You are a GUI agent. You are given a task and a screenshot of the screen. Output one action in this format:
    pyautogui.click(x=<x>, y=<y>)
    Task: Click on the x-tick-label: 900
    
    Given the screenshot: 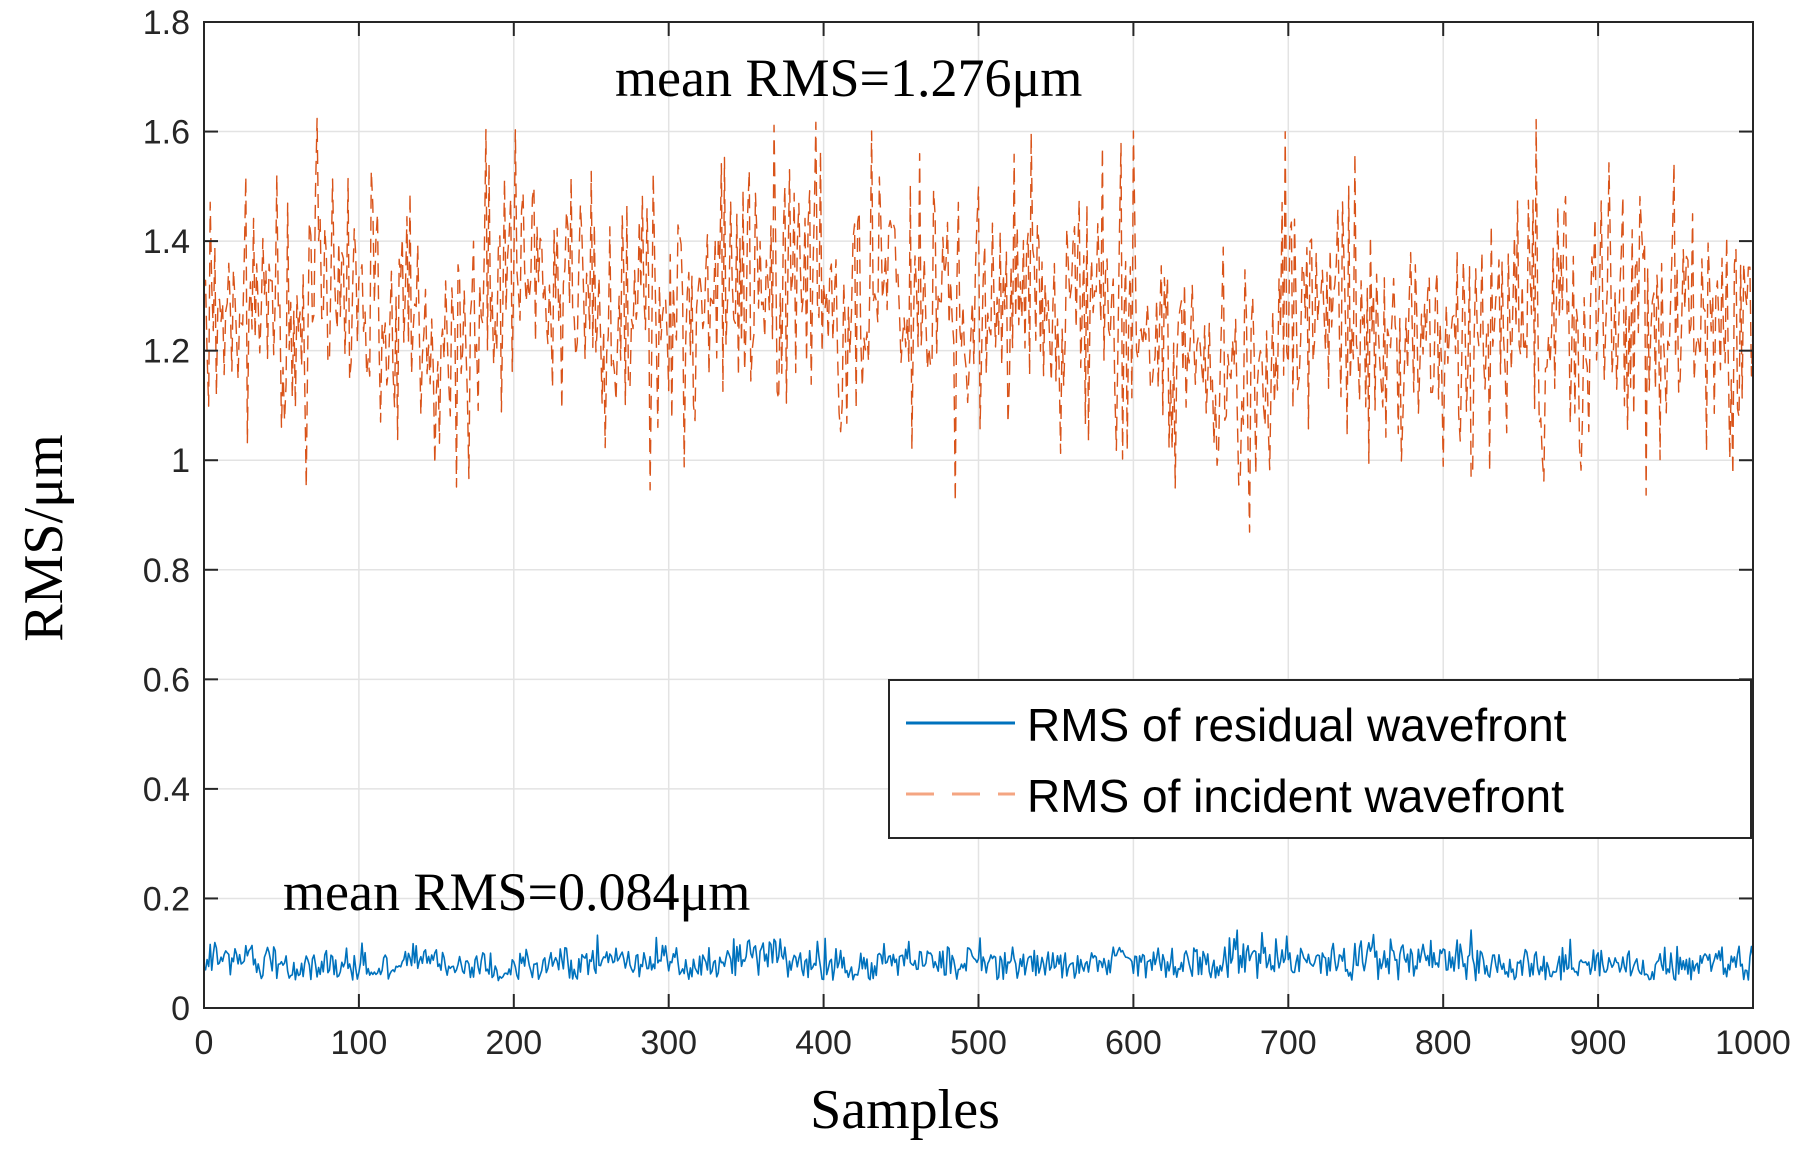 What is the action you would take?
    pyautogui.click(x=1598, y=1043)
    